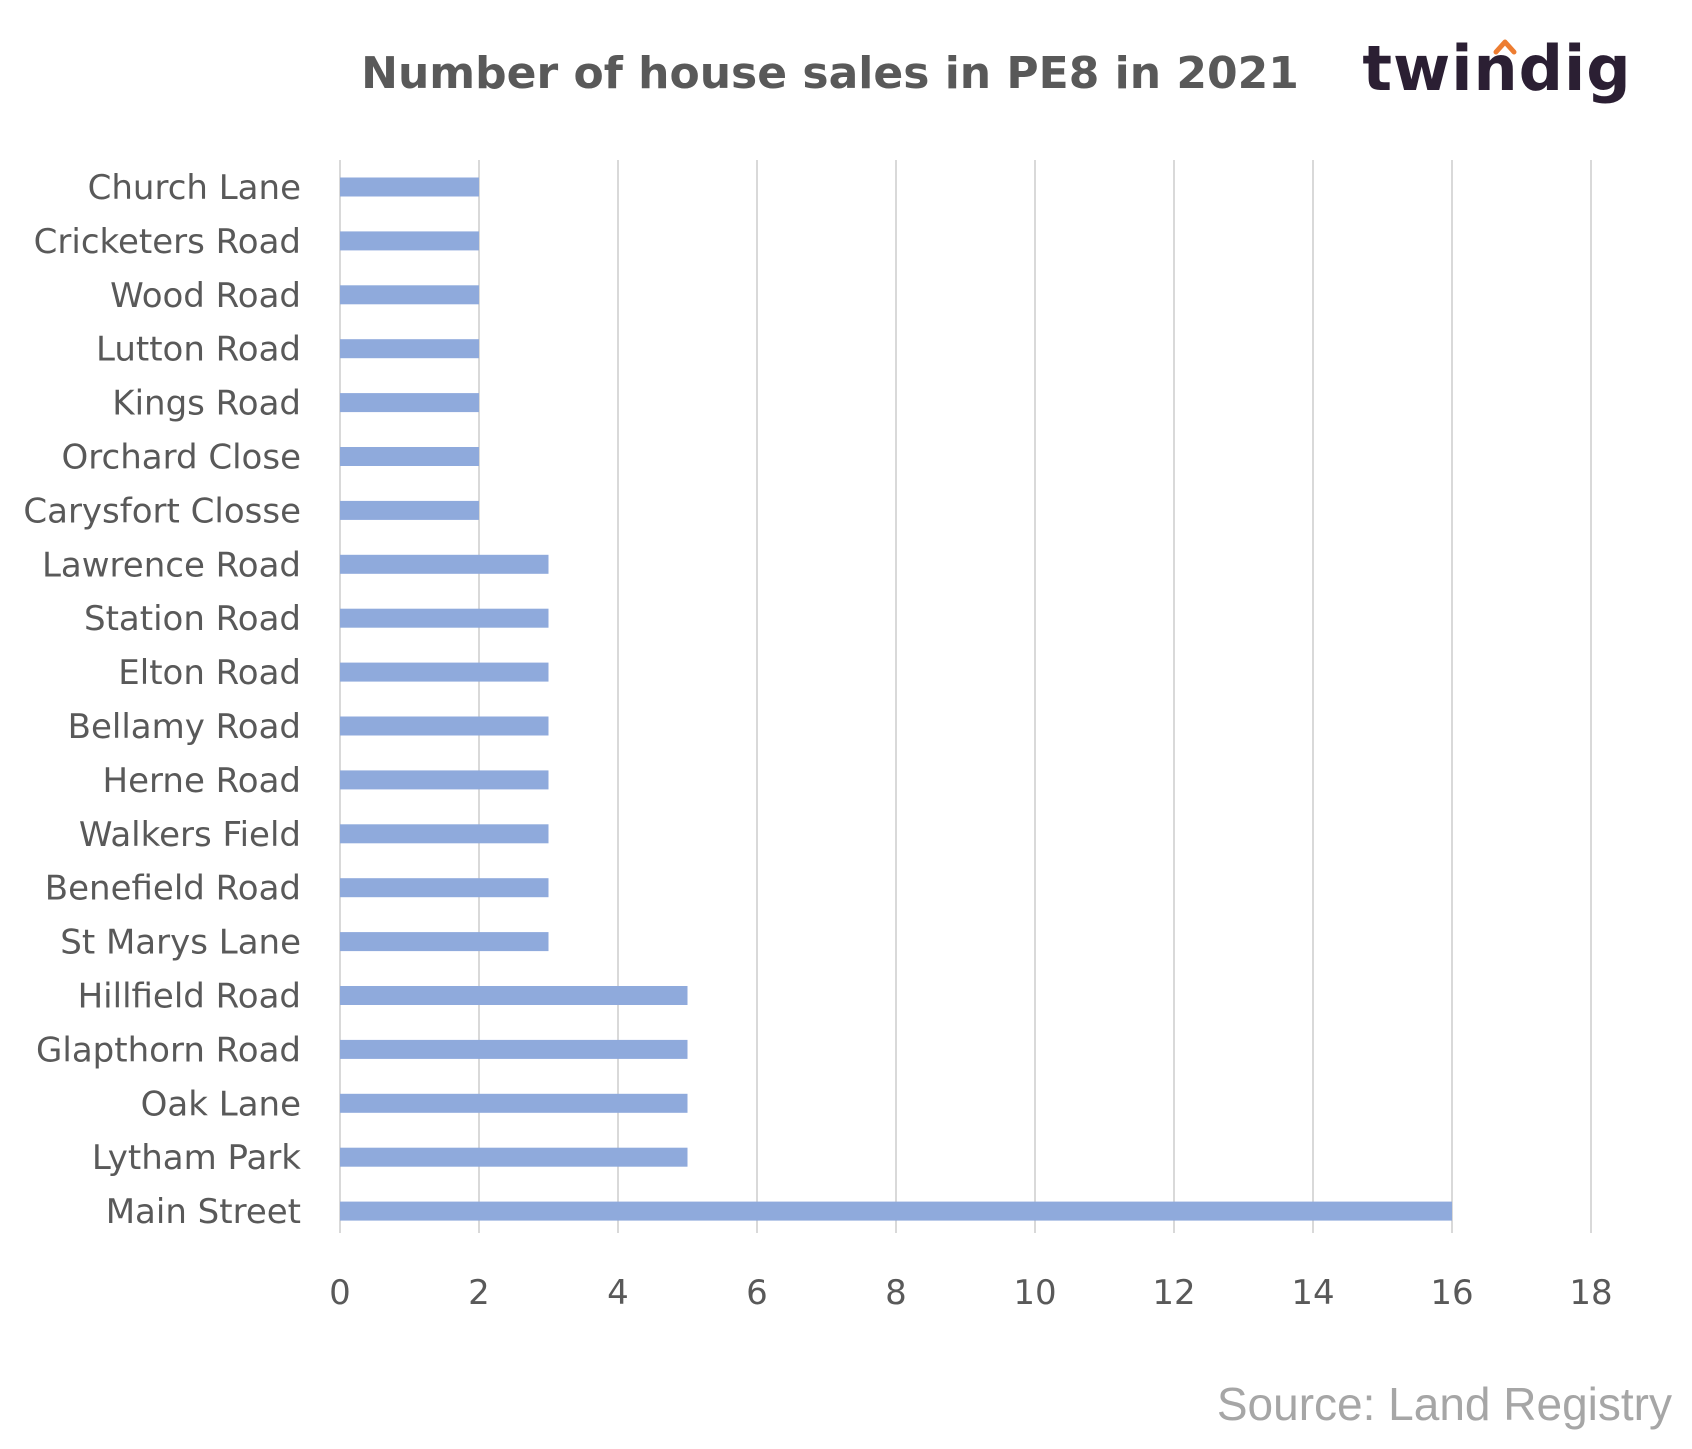  What do you see at coordinates (1034, 1293) in the screenshot?
I see `x-tick-label: 10` at bounding box center [1034, 1293].